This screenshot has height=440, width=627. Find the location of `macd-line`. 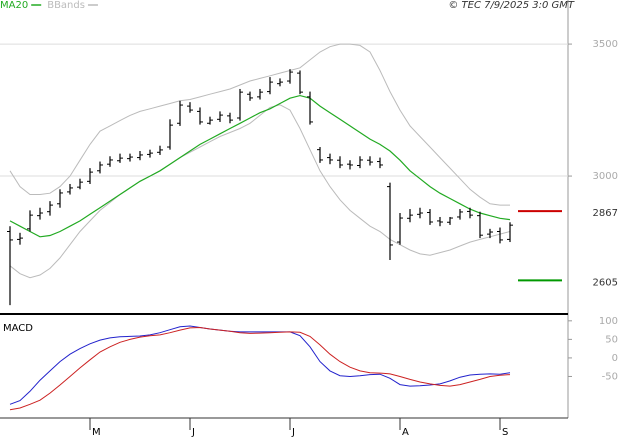

macd-line is located at coordinates (260, 365).